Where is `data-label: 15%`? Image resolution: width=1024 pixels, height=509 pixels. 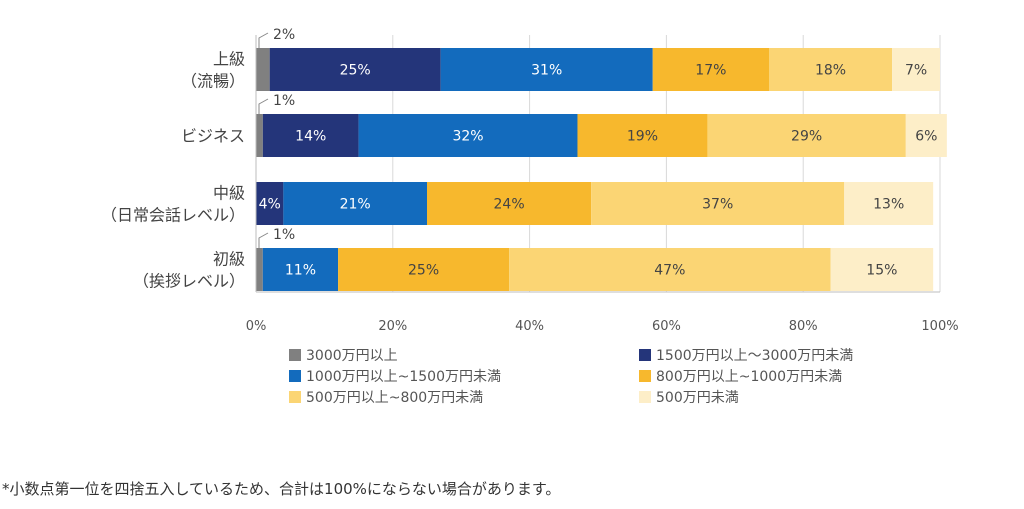
data-label: 15% is located at coordinates (881, 271).